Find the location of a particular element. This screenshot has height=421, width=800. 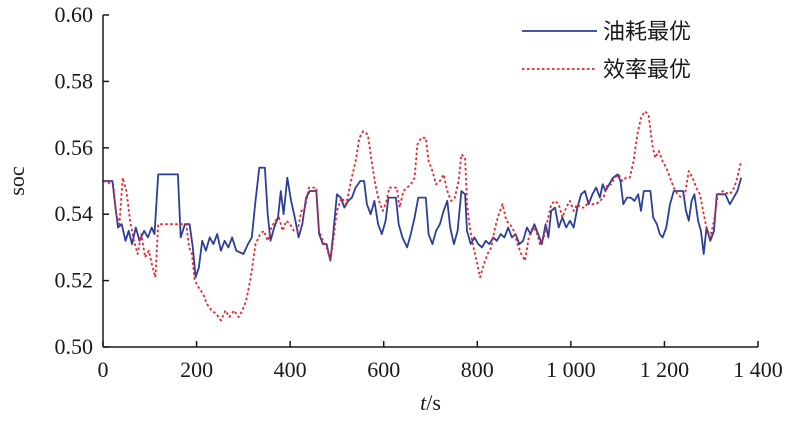

x-tick-label: 1 200 is located at coordinates (665, 369).